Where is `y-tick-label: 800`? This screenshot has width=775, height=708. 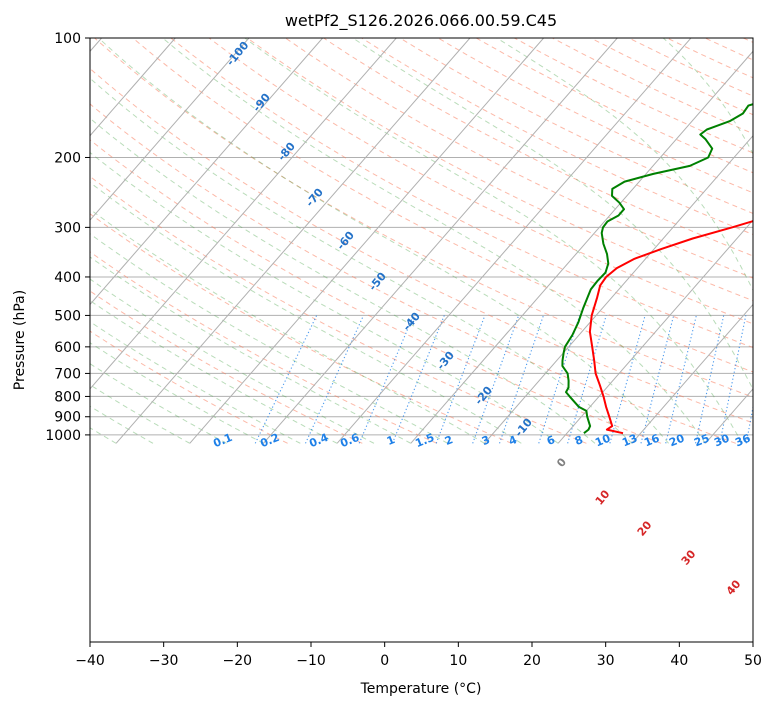 y-tick-label: 800 is located at coordinates (67, 397).